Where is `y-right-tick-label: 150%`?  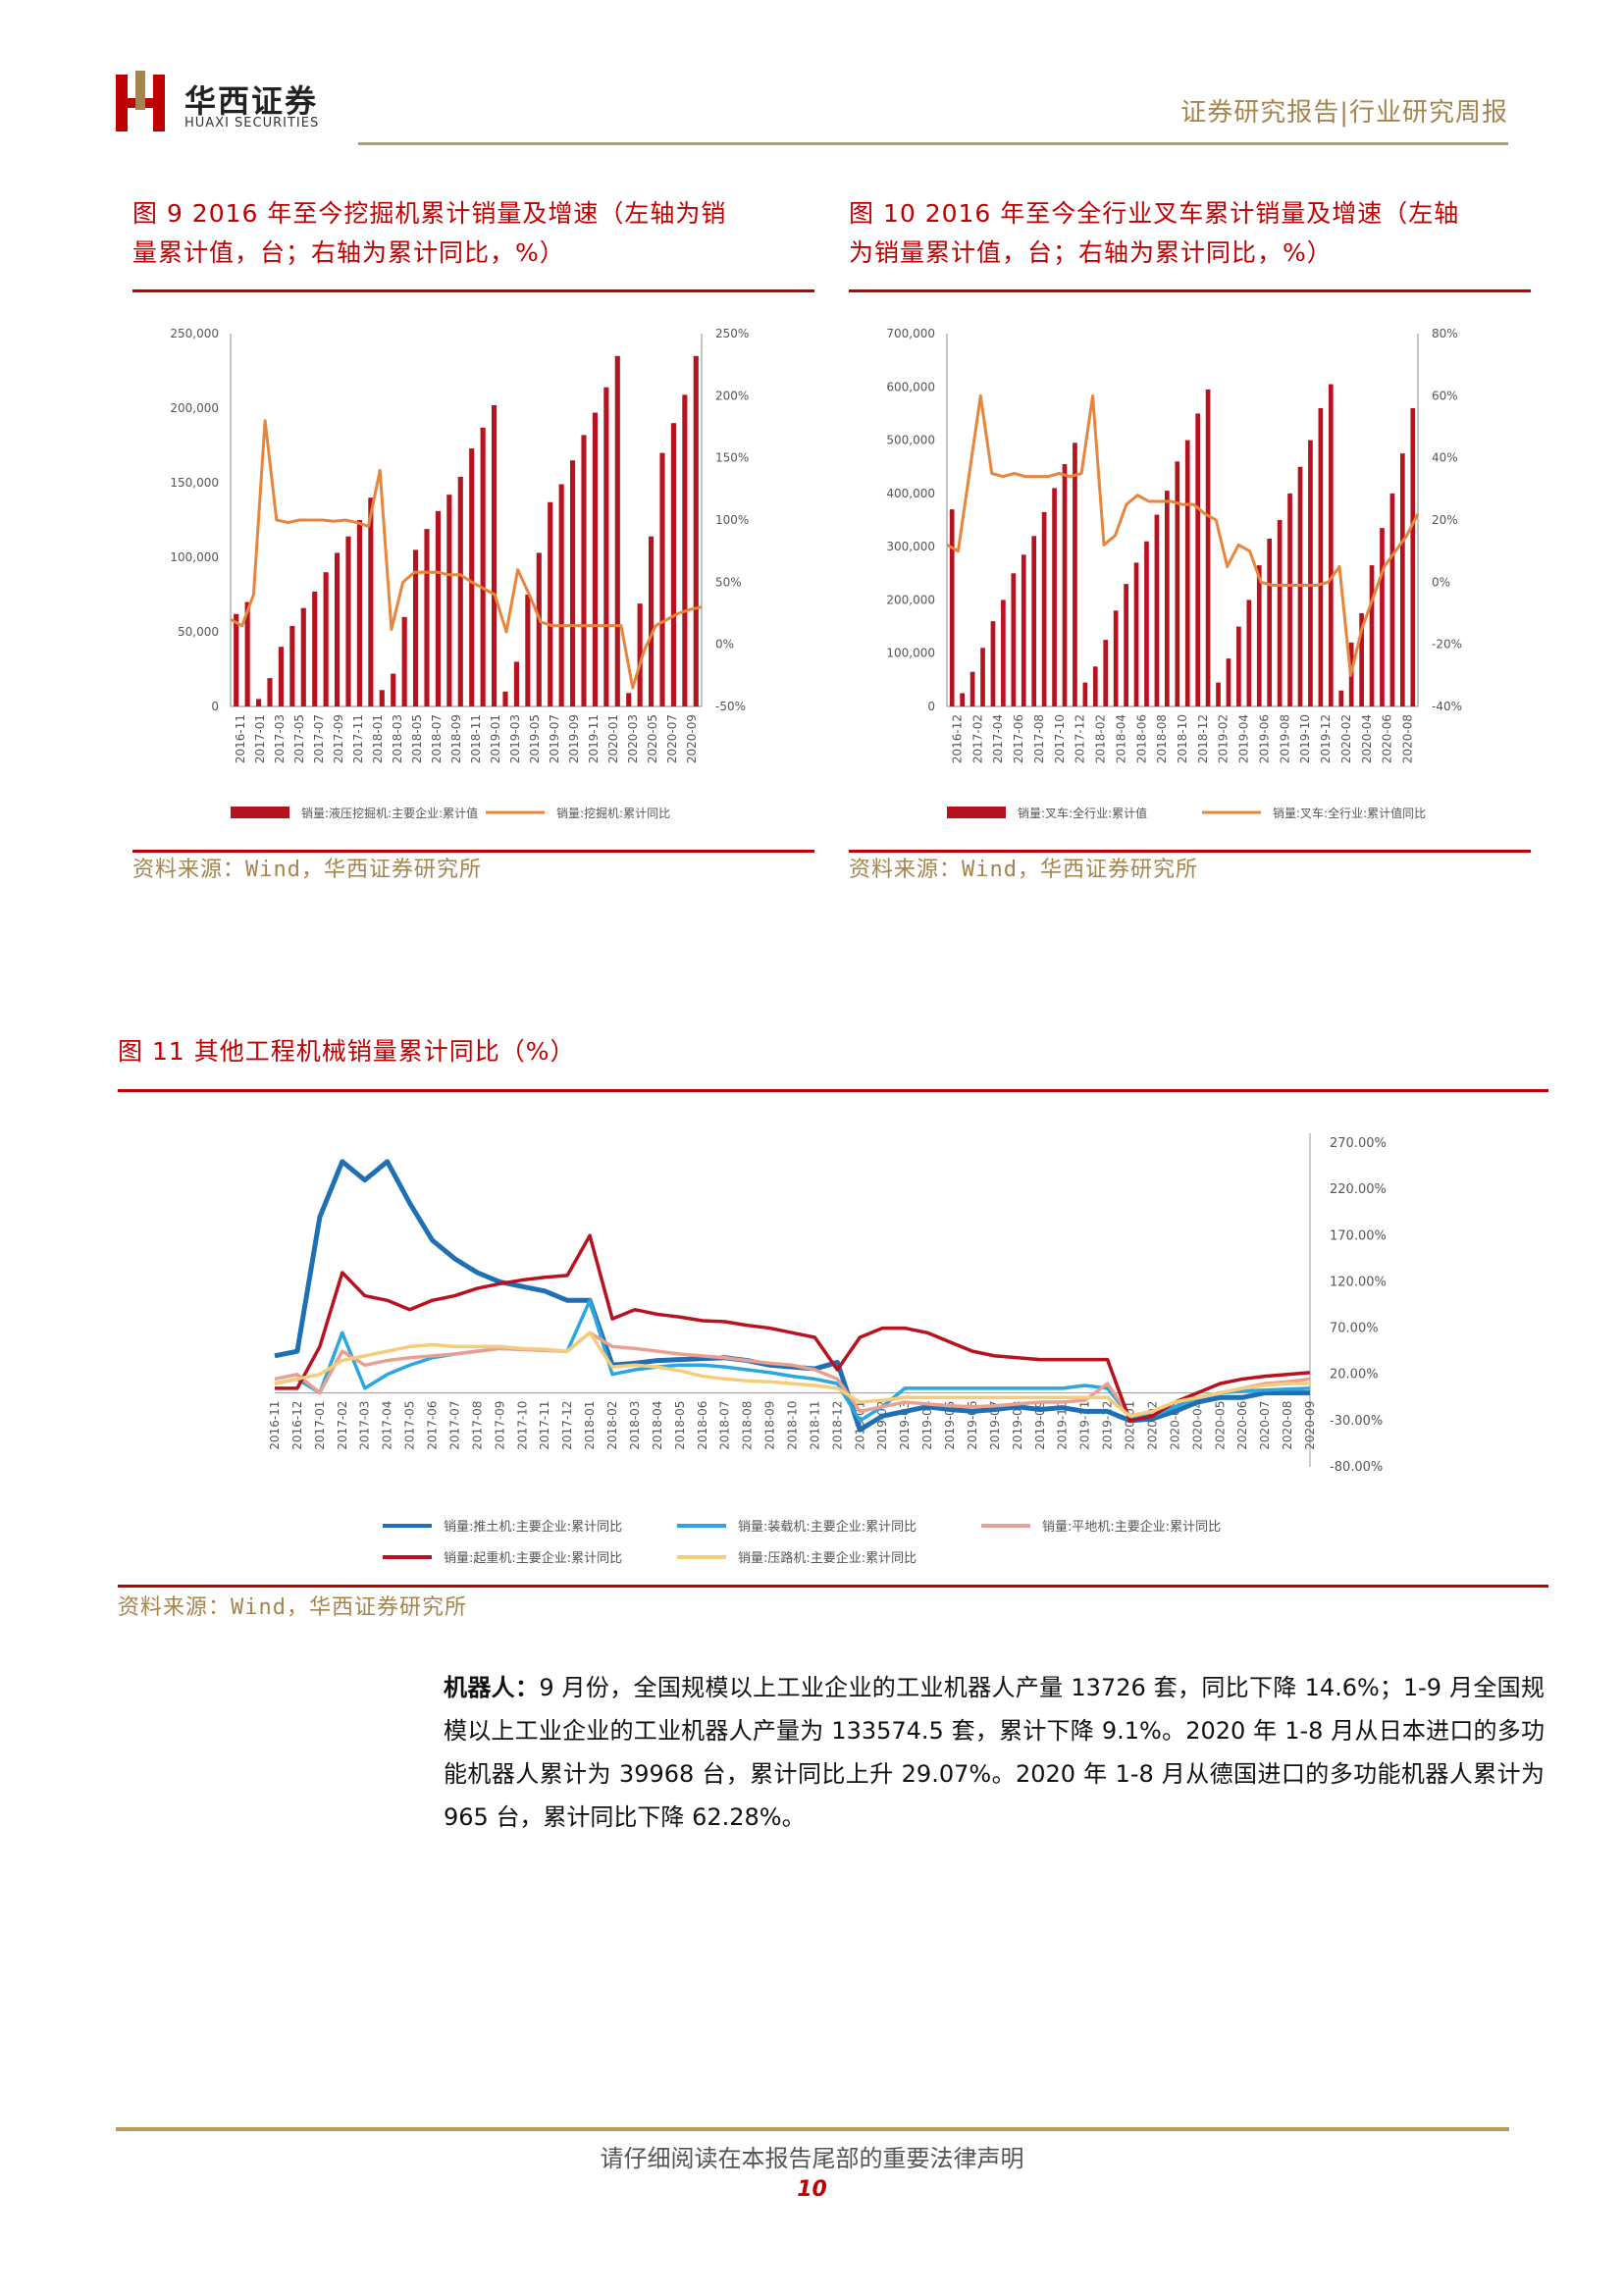
y-right-tick-label: 150% is located at coordinates (732, 458).